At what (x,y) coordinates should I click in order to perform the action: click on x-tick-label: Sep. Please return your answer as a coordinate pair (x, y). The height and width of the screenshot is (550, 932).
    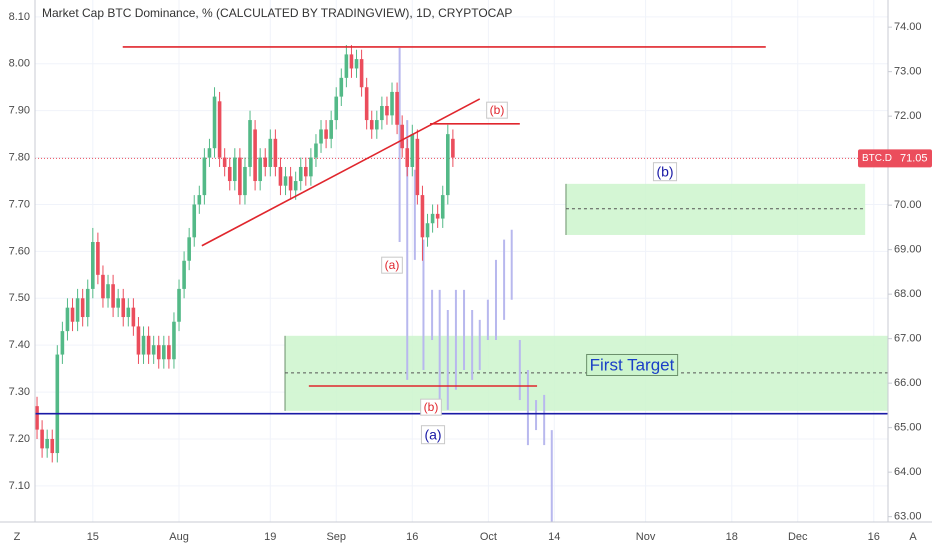
    Looking at the image, I should click on (336, 537).